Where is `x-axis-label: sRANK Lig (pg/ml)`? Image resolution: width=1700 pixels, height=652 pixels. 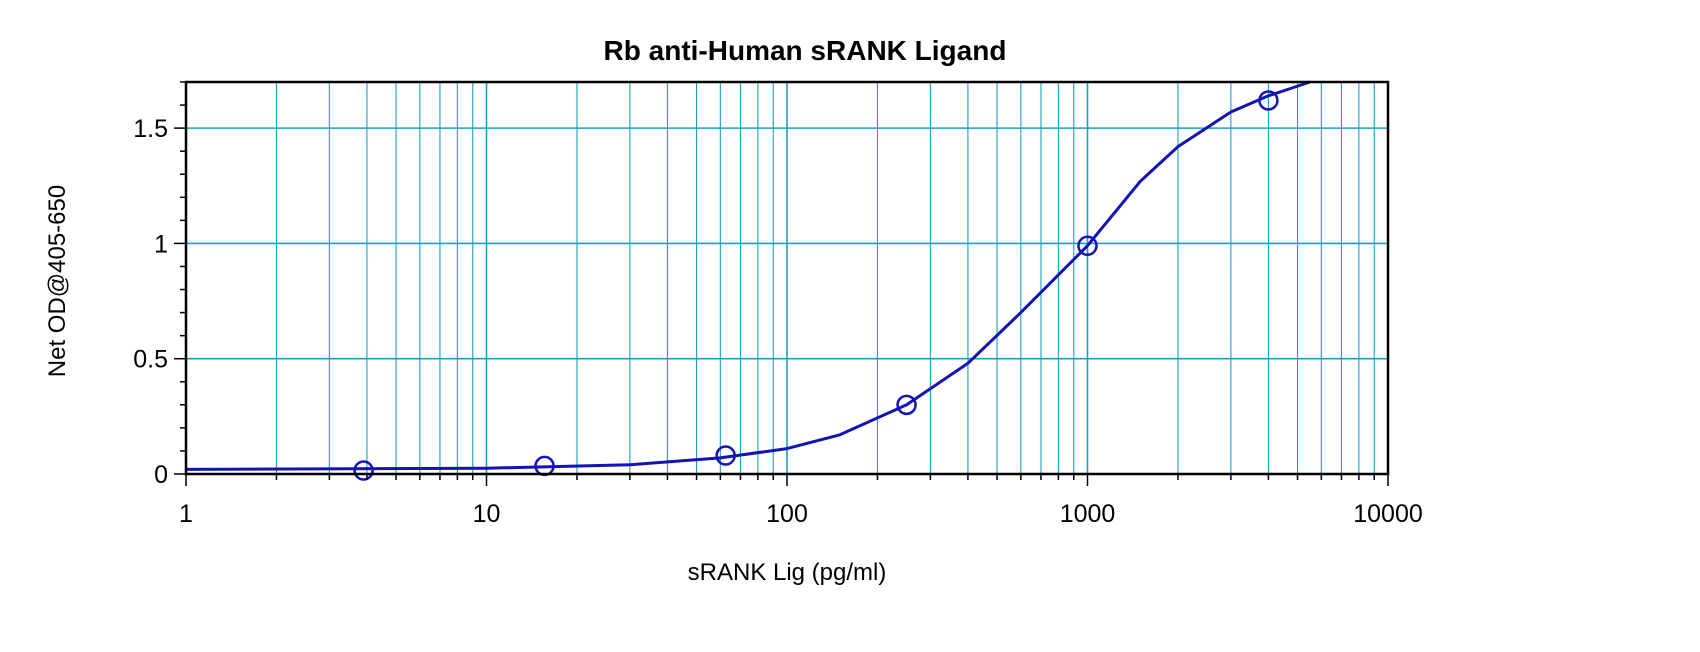
x-axis-label: sRANK Lig (pg/ml) is located at coordinates (787, 572).